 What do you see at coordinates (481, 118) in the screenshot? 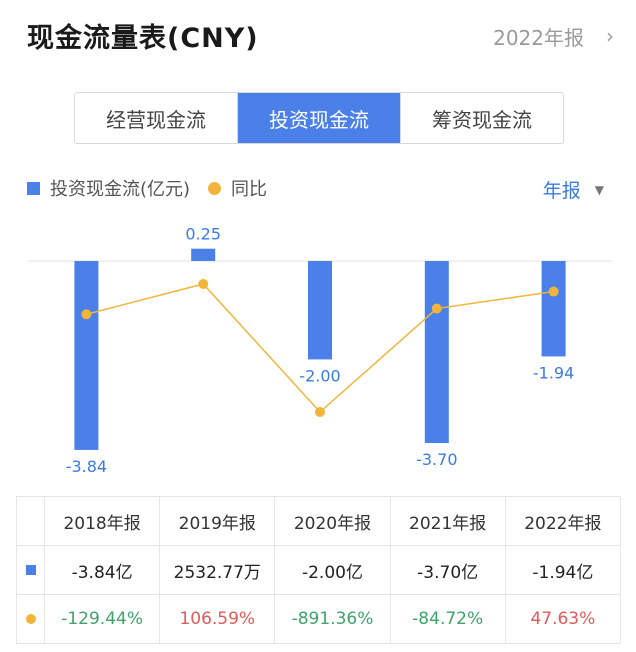
I see `tab-financing-cashflow: 筹资现金流` at bounding box center [481, 118].